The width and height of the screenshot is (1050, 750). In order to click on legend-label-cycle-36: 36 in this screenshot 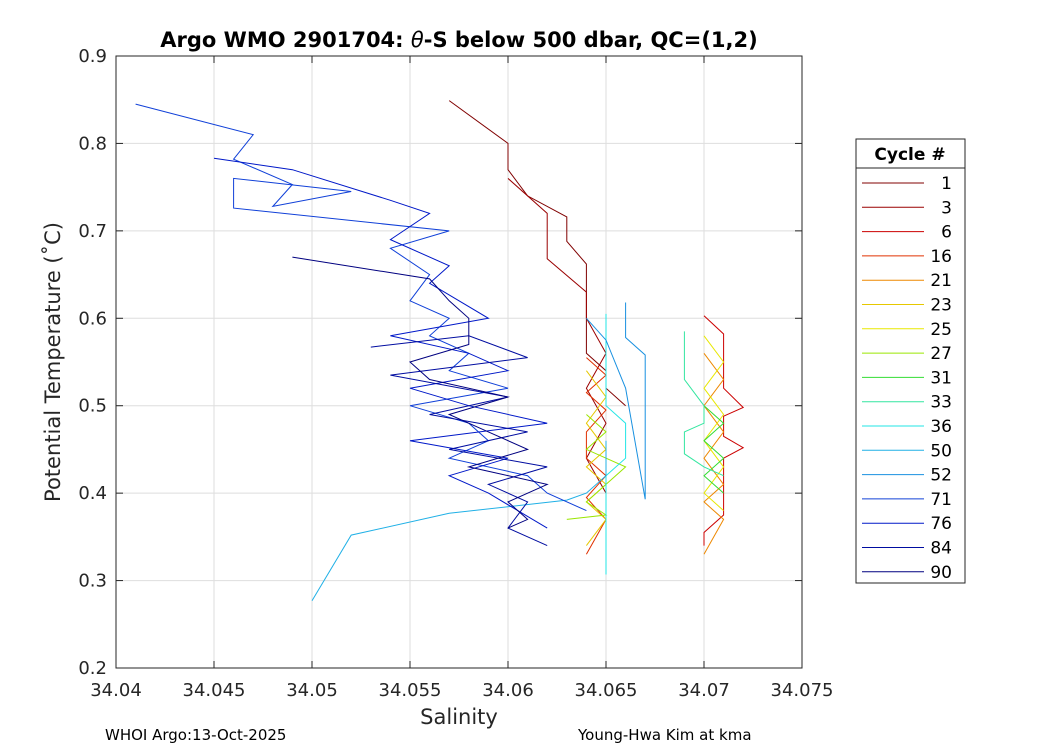, I will do `click(941, 427)`.